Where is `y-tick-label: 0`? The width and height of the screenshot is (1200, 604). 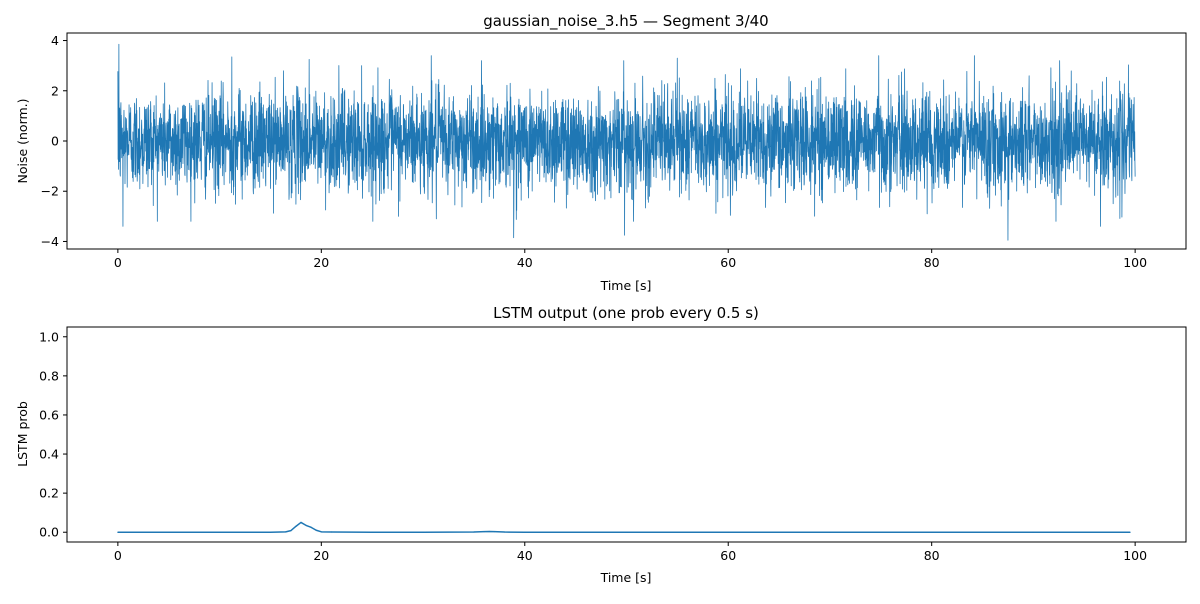
y-tick-label: 0 is located at coordinates (55, 141).